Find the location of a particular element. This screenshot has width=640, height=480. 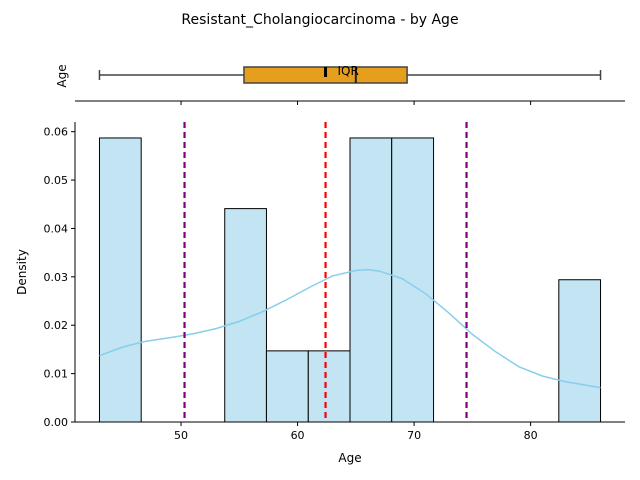

boxplot-tick-marks is located at coordinates (356, 103).